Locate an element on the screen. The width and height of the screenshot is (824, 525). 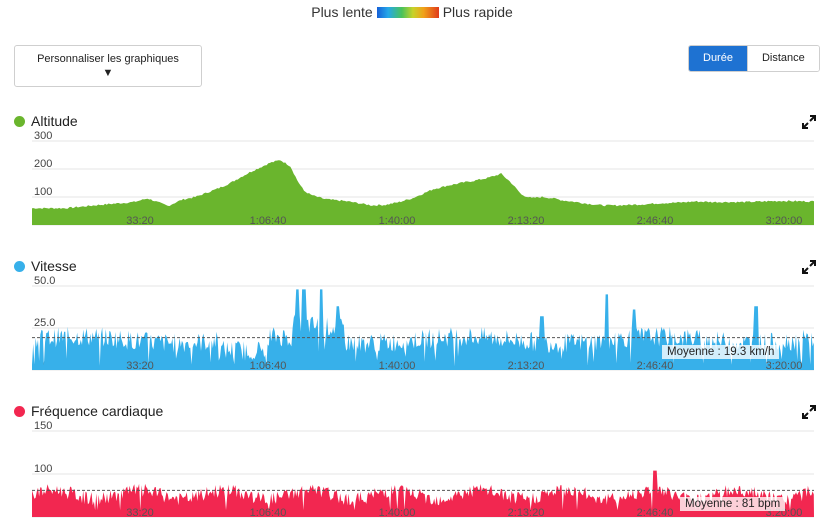
speed-color-dot is located at coordinates (19, 266).